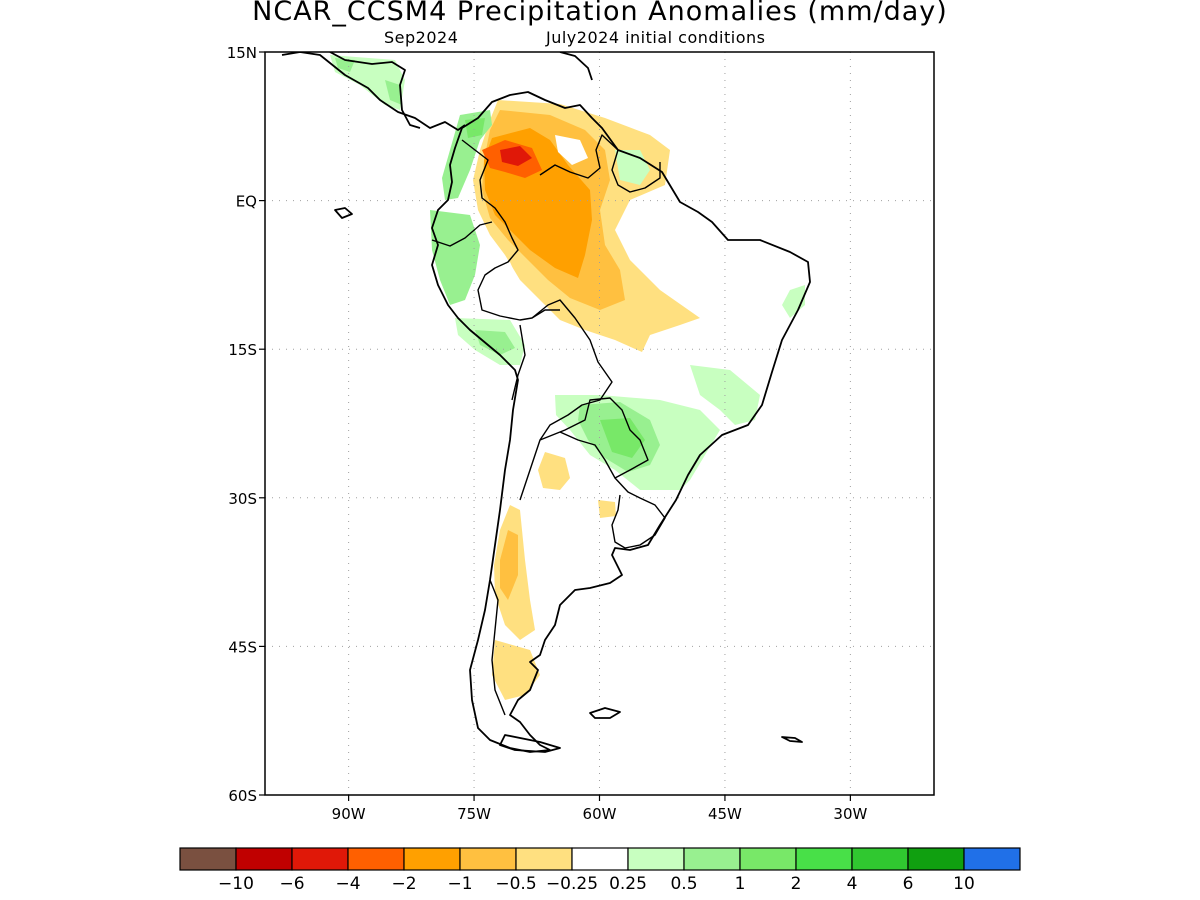  I want to click on colorbar-label: 0.5, so click(683, 884).